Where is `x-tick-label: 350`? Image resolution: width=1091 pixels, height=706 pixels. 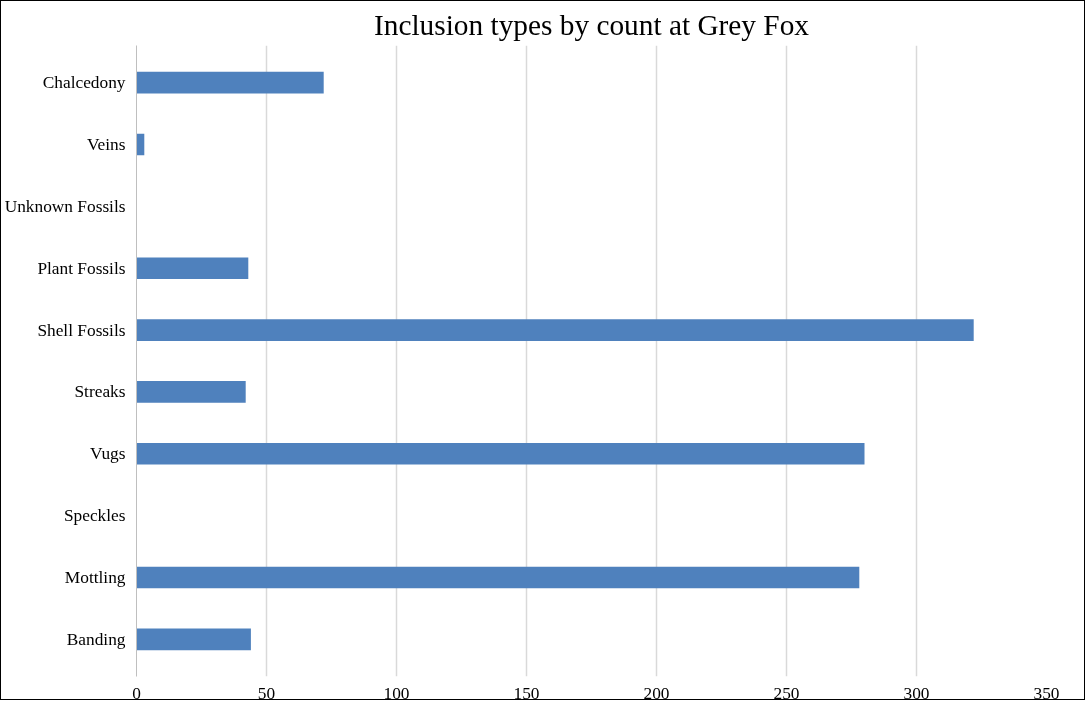
x-tick-label: 350 is located at coordinates (1046, 693).